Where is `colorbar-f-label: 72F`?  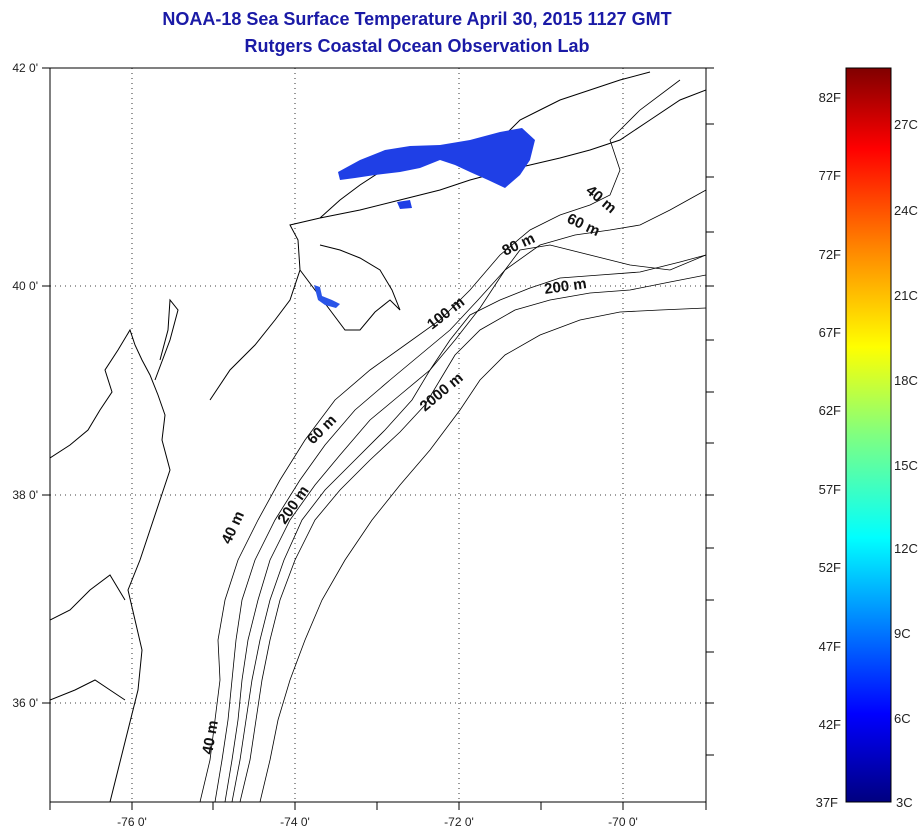 colorbar-f-label: 72F is located at coordinates (830, 254).